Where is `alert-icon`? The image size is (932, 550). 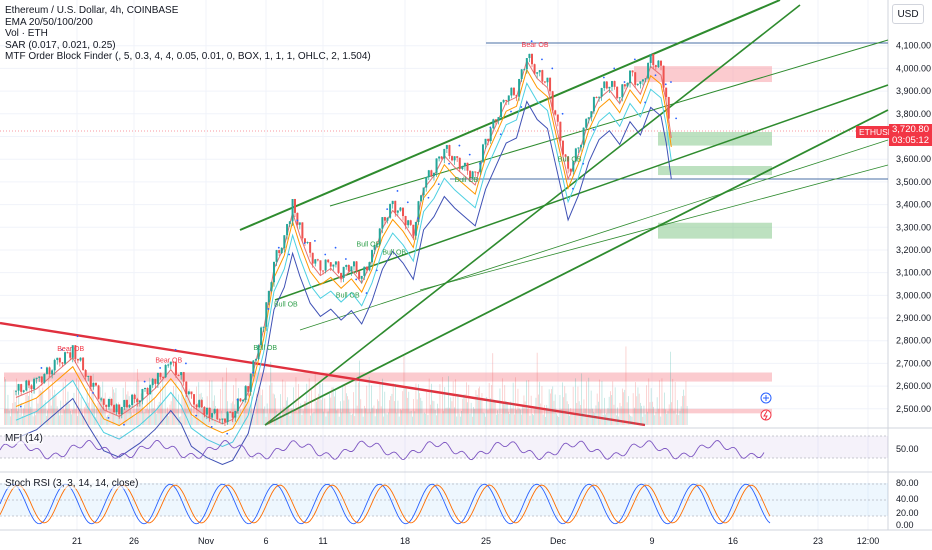
alert-icon is located at coordinates (766, 415).